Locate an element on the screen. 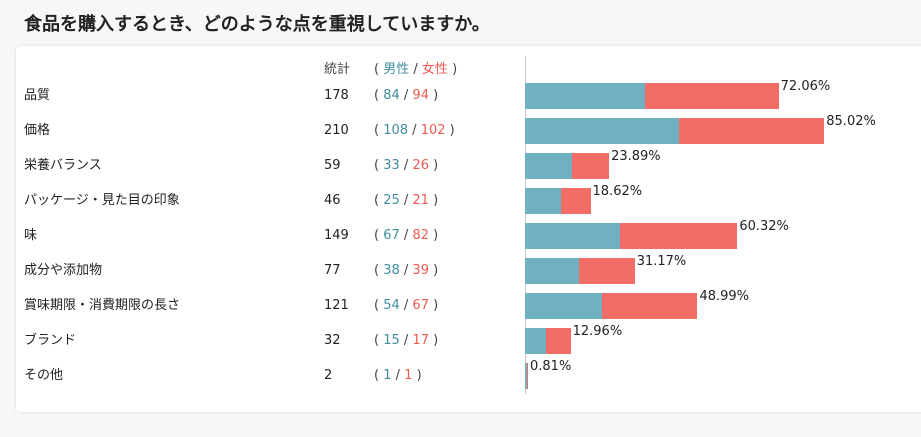  gender-breakdown: ( 1 / 1 ) is located at coordinates (398, 376).